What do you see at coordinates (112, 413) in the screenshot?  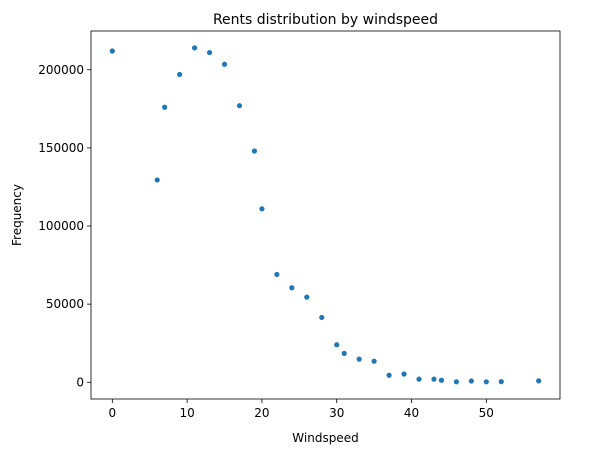 I see `x-tick-label: 0` at bounding box center [112, 413].